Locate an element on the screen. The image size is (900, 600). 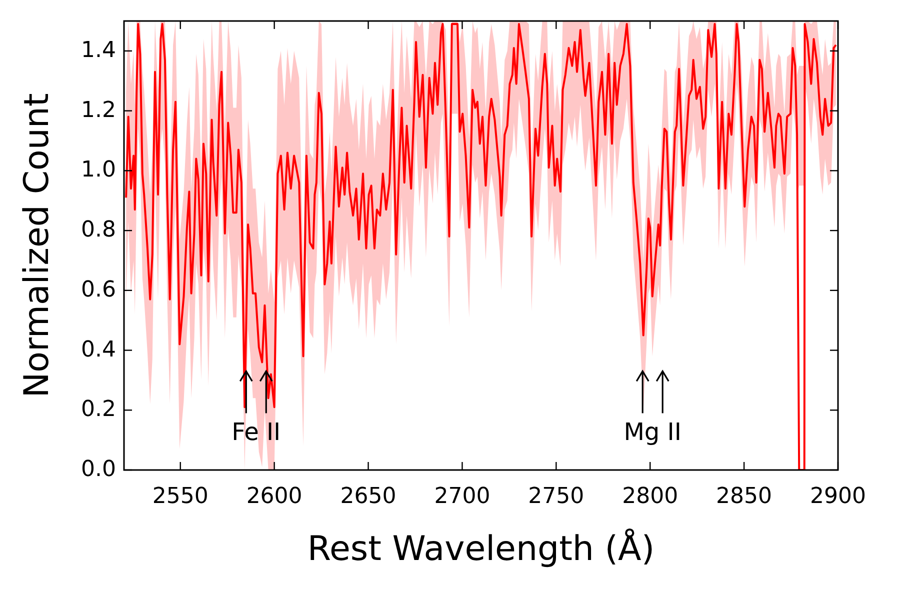
x-tick-label: 2550 is located at coordinates (180, 496).